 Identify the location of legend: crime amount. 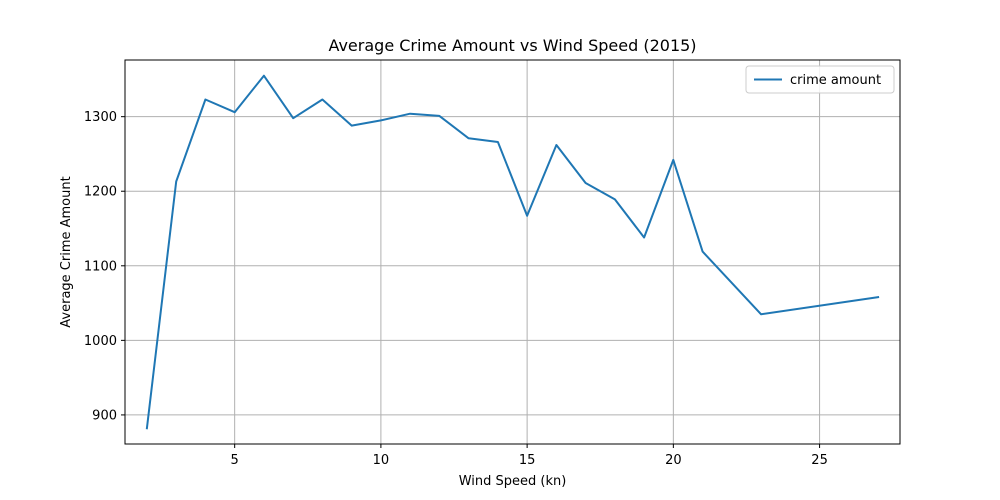
(820, 79).